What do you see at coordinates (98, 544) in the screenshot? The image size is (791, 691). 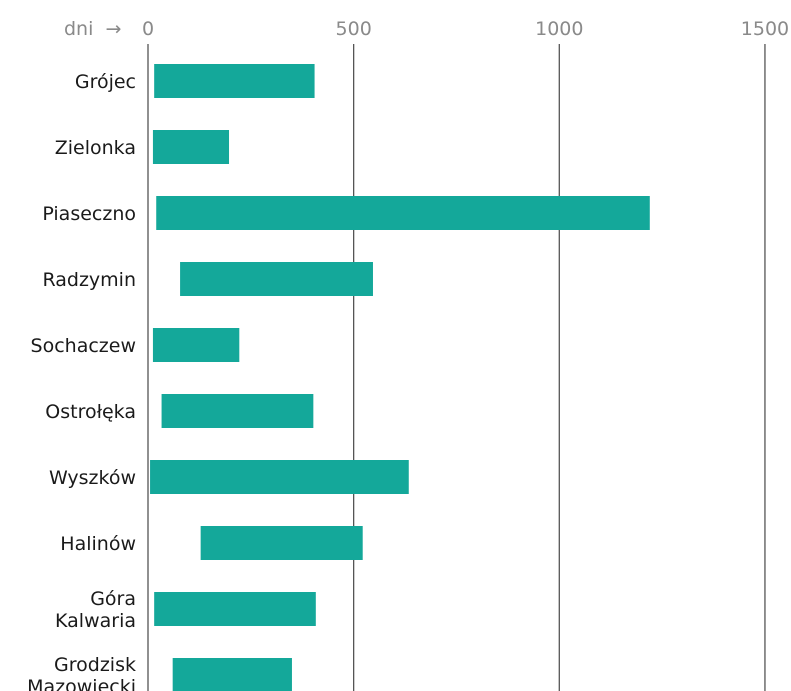 I see `category-label: Halinów` at bounding box center [98, 544].